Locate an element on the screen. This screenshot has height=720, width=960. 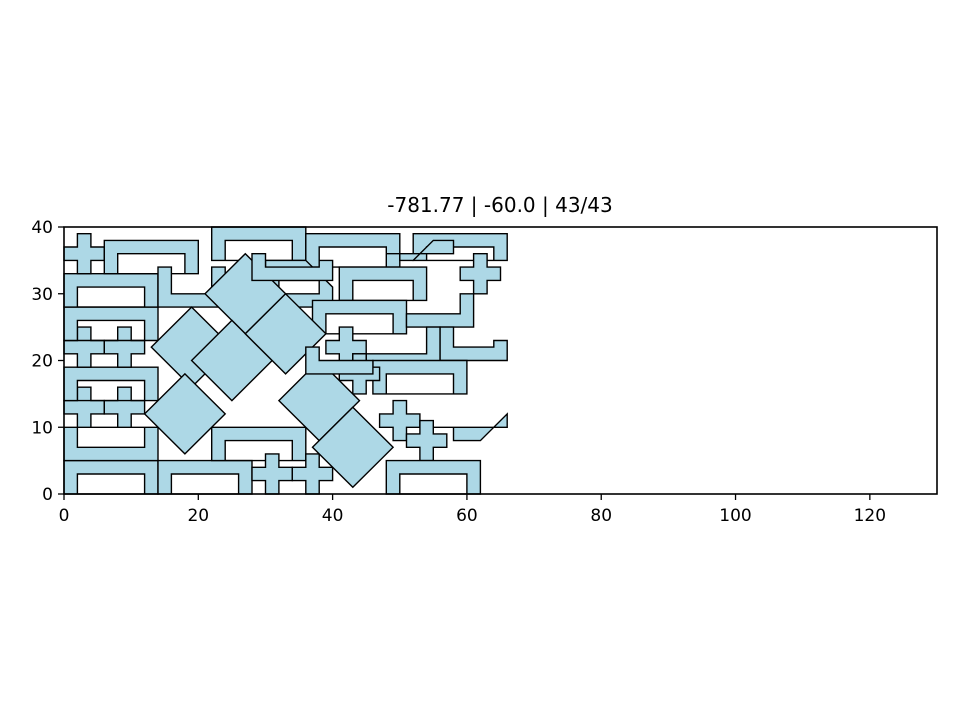
x-tick-label: 0 is located at coordinates (64, 516).